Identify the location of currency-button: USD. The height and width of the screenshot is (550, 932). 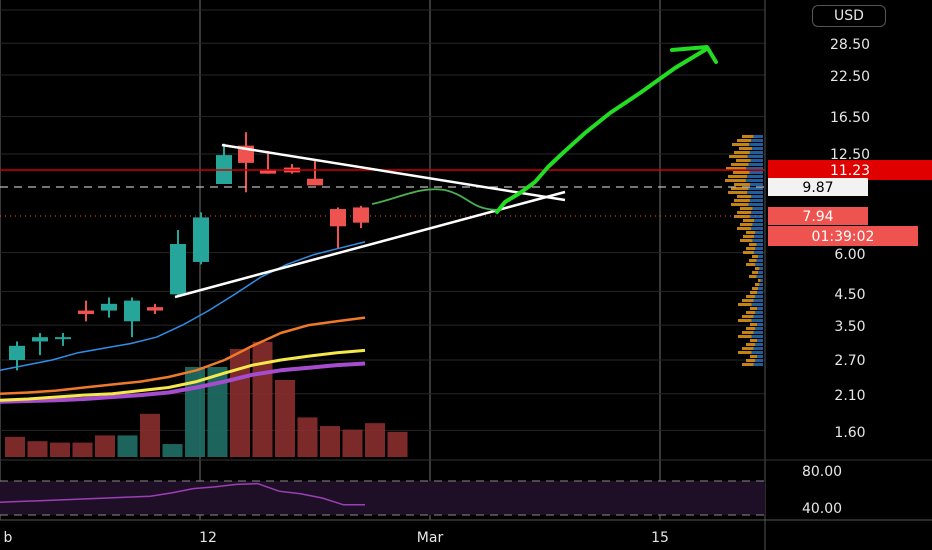
(849, 16).